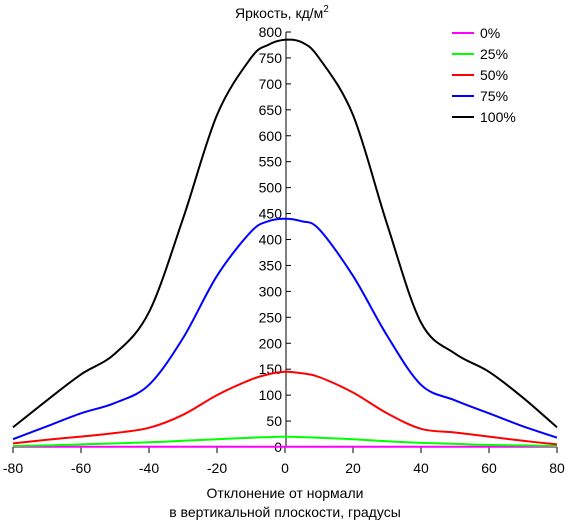 Image resolution: width=568 pixels, height=521 pixels. I want to click on y-tick-label: 800, so click(271, 32).